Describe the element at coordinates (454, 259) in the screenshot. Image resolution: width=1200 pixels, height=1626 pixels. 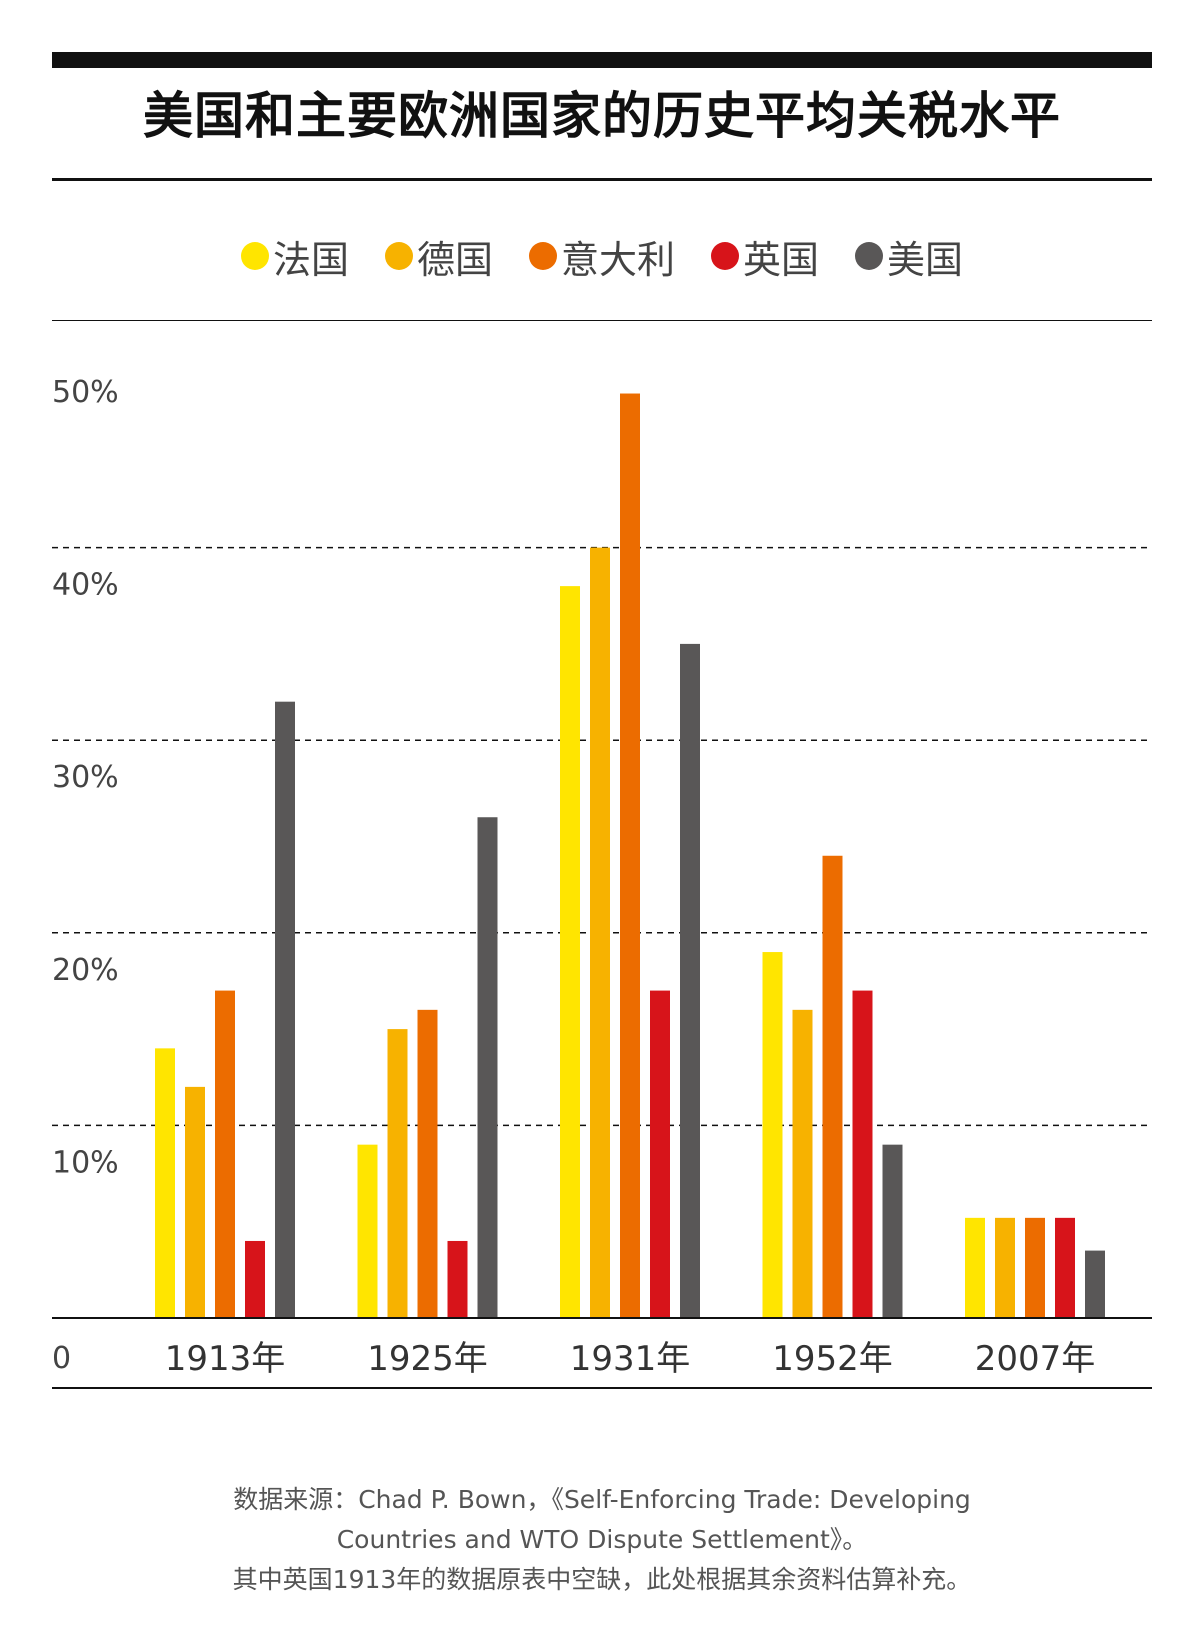
I see `legend-label-germany: 德国` at that location.